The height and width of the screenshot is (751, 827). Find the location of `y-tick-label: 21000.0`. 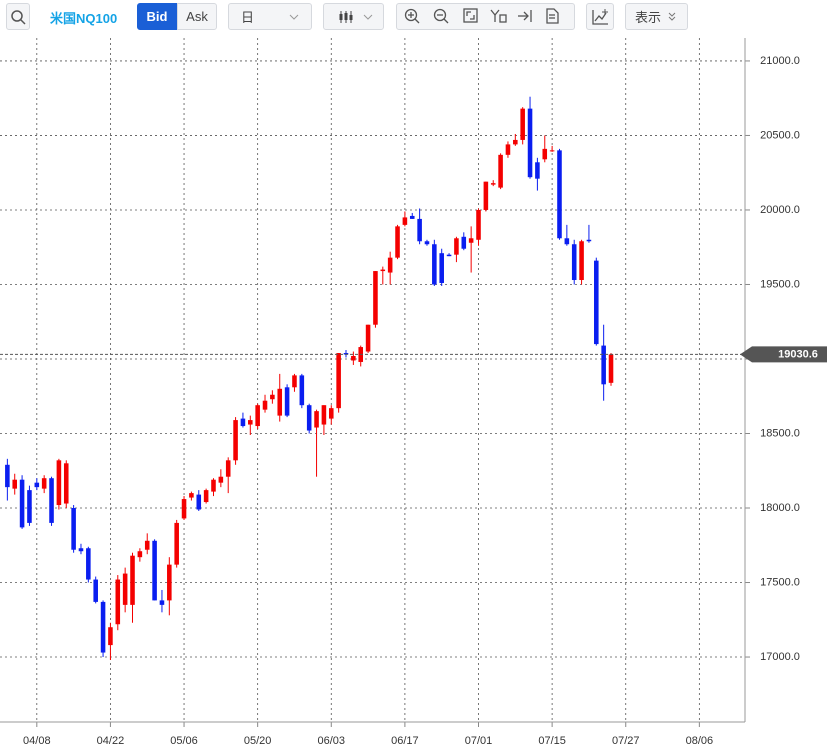

y-tick-label: 21000.0 is located at coordinates (780, 61).